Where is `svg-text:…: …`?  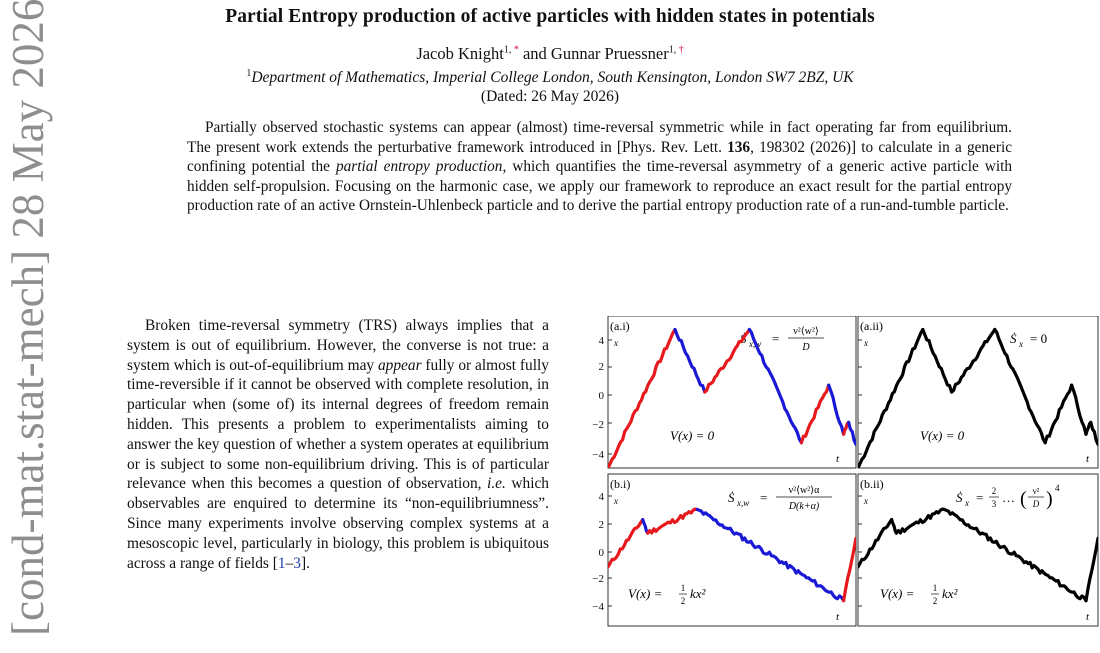 svg-text:…: … is located at coordinates (1008, 497).